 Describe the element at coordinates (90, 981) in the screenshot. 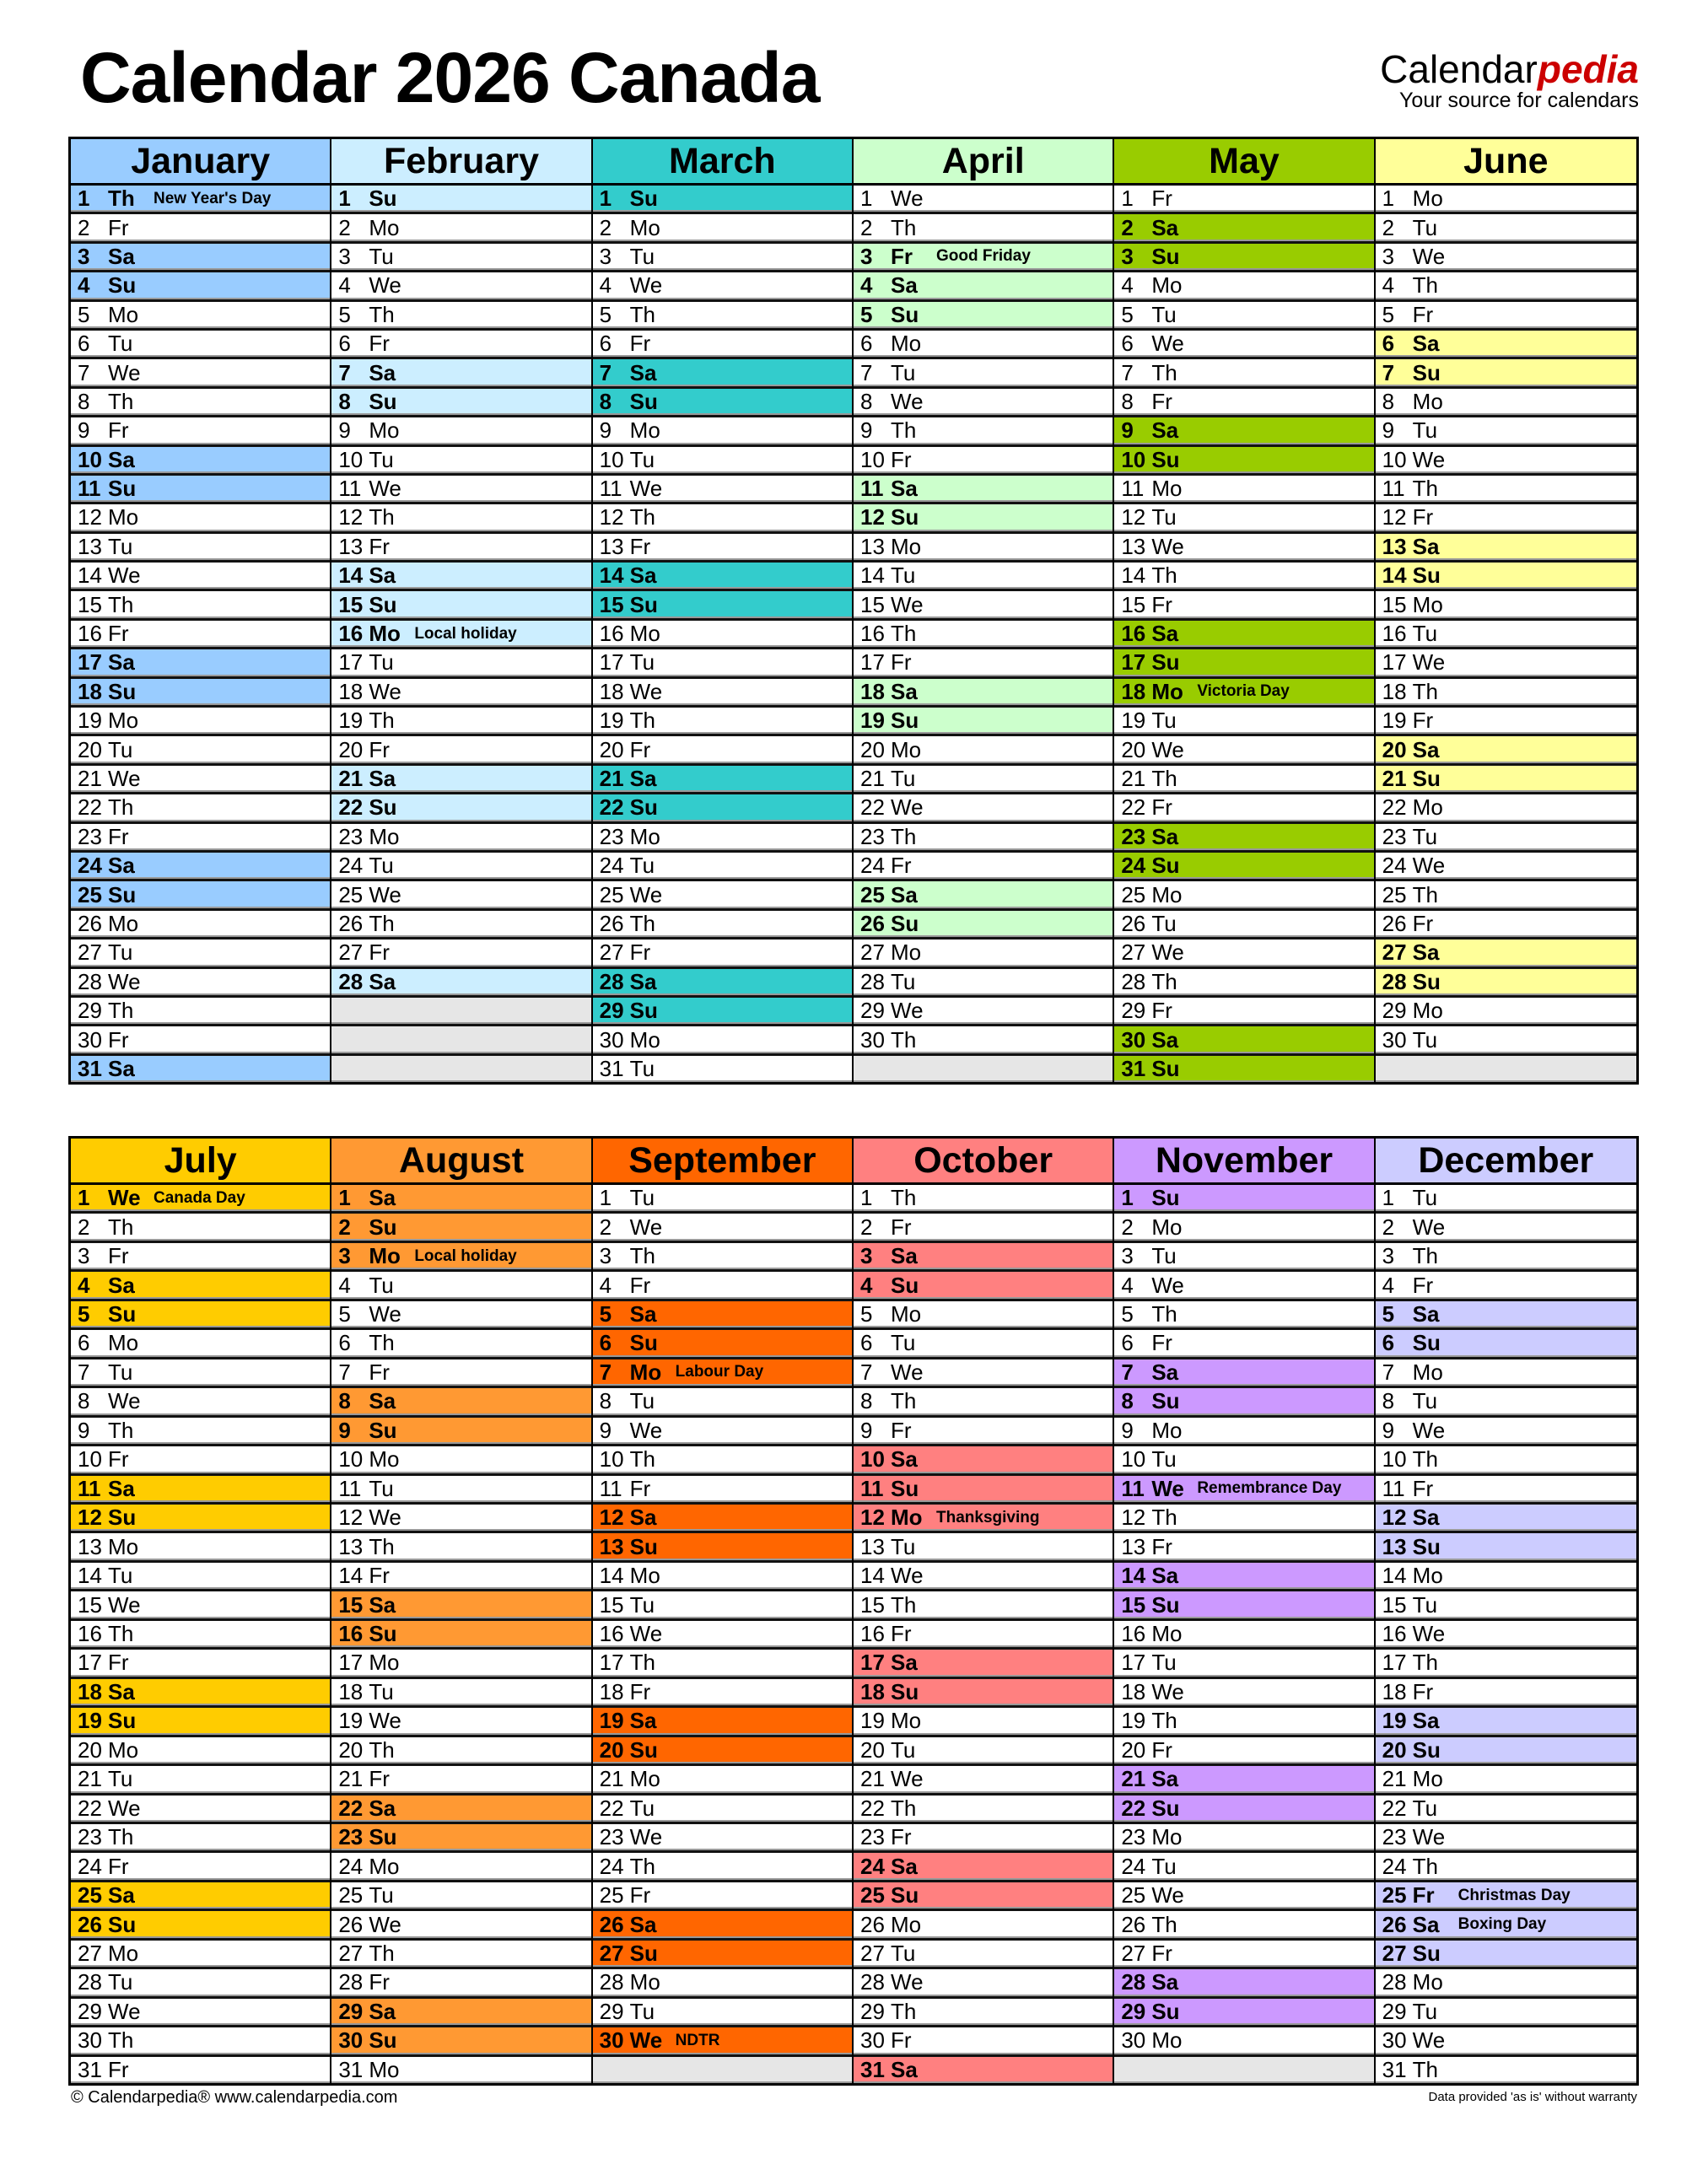

I see `day-number: 28` at that location.